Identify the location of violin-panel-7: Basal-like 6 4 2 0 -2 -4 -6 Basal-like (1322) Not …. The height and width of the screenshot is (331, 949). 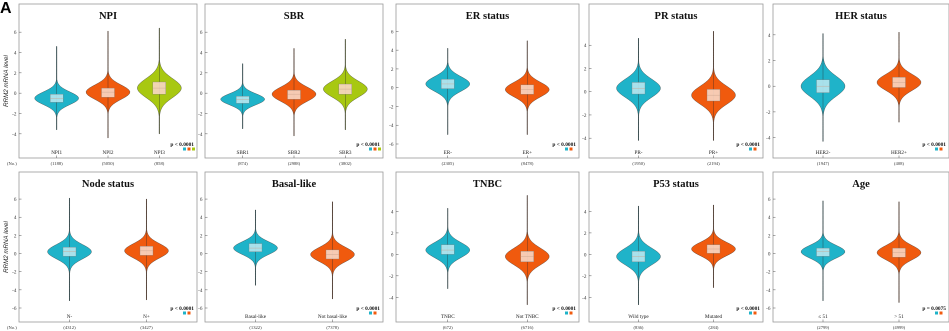
(291, 250).